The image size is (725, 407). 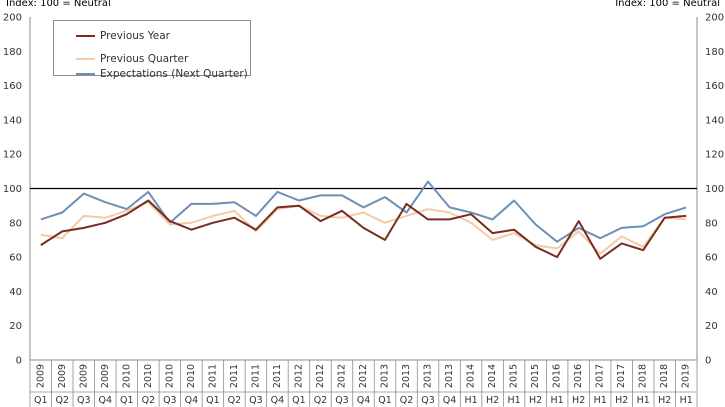 I want to click on y-tick-label-left: 80, so click(x=15, y=223).